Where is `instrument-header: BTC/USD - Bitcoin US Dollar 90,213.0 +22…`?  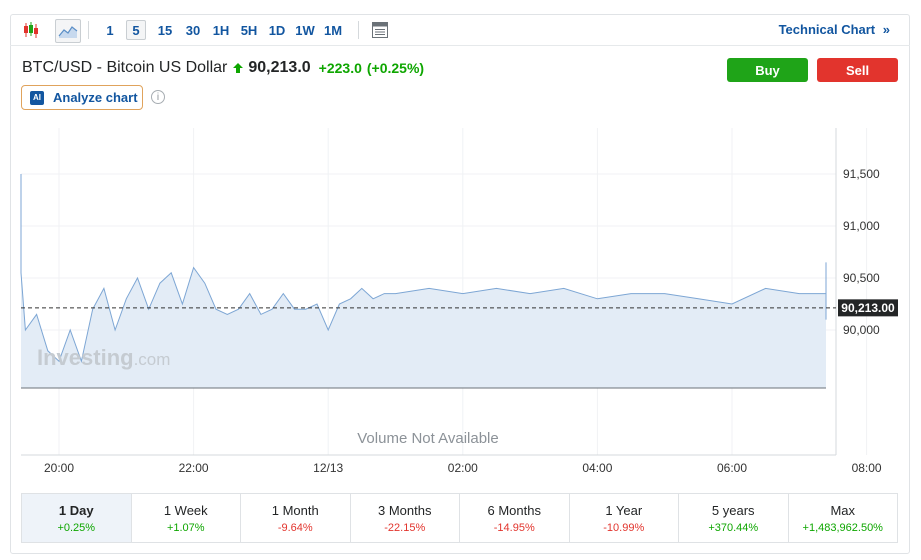
instrument-header: BTC/USD - Bitcoin US Dollar 90,213.0 +22… is located at coordinates (223, 68).